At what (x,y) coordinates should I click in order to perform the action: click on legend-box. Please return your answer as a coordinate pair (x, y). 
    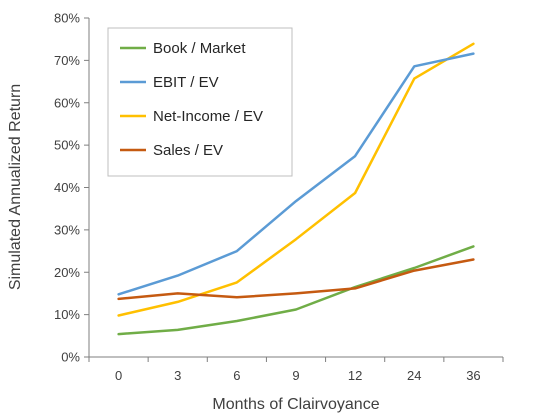
    Looking at the image, I should click on (200, 102).